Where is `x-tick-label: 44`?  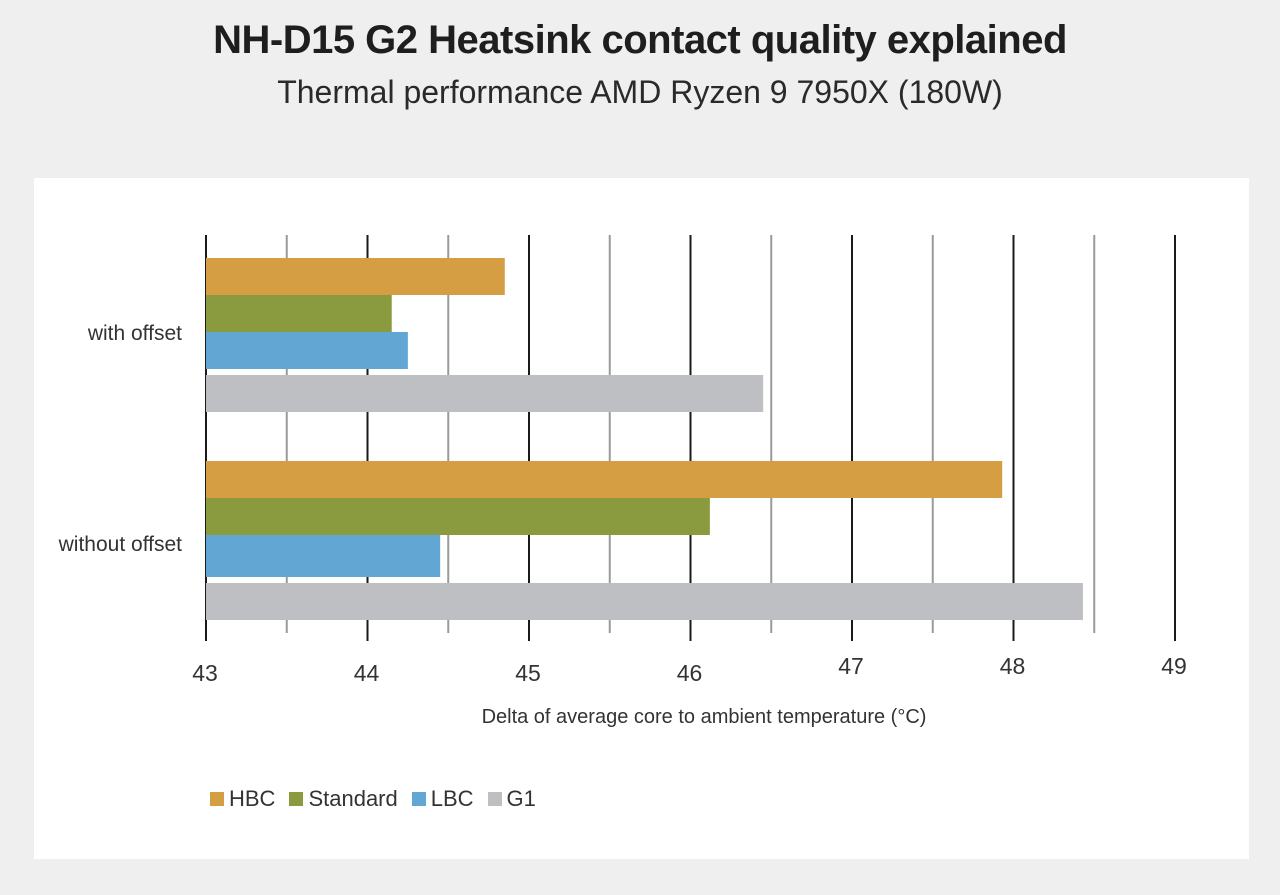 x-tick-label: 44 is located at coordinates (367, 673).